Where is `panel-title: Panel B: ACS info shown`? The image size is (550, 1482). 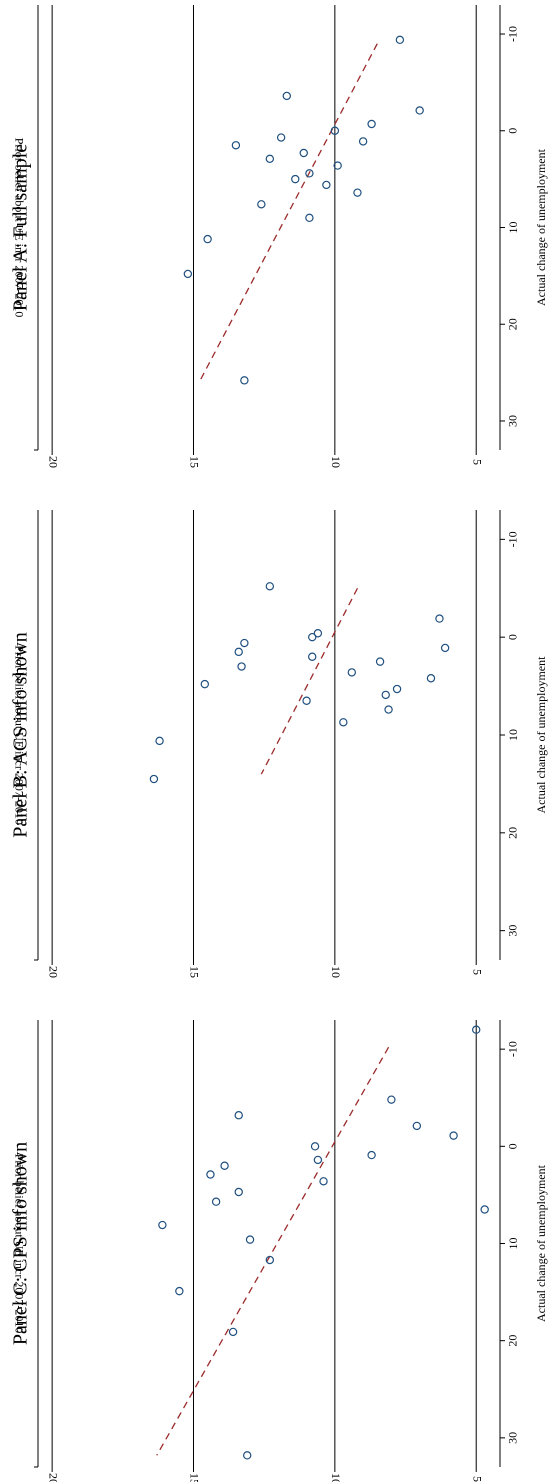 panel-title: Panel B: ACS info shown is located at coordinates (21, 735).